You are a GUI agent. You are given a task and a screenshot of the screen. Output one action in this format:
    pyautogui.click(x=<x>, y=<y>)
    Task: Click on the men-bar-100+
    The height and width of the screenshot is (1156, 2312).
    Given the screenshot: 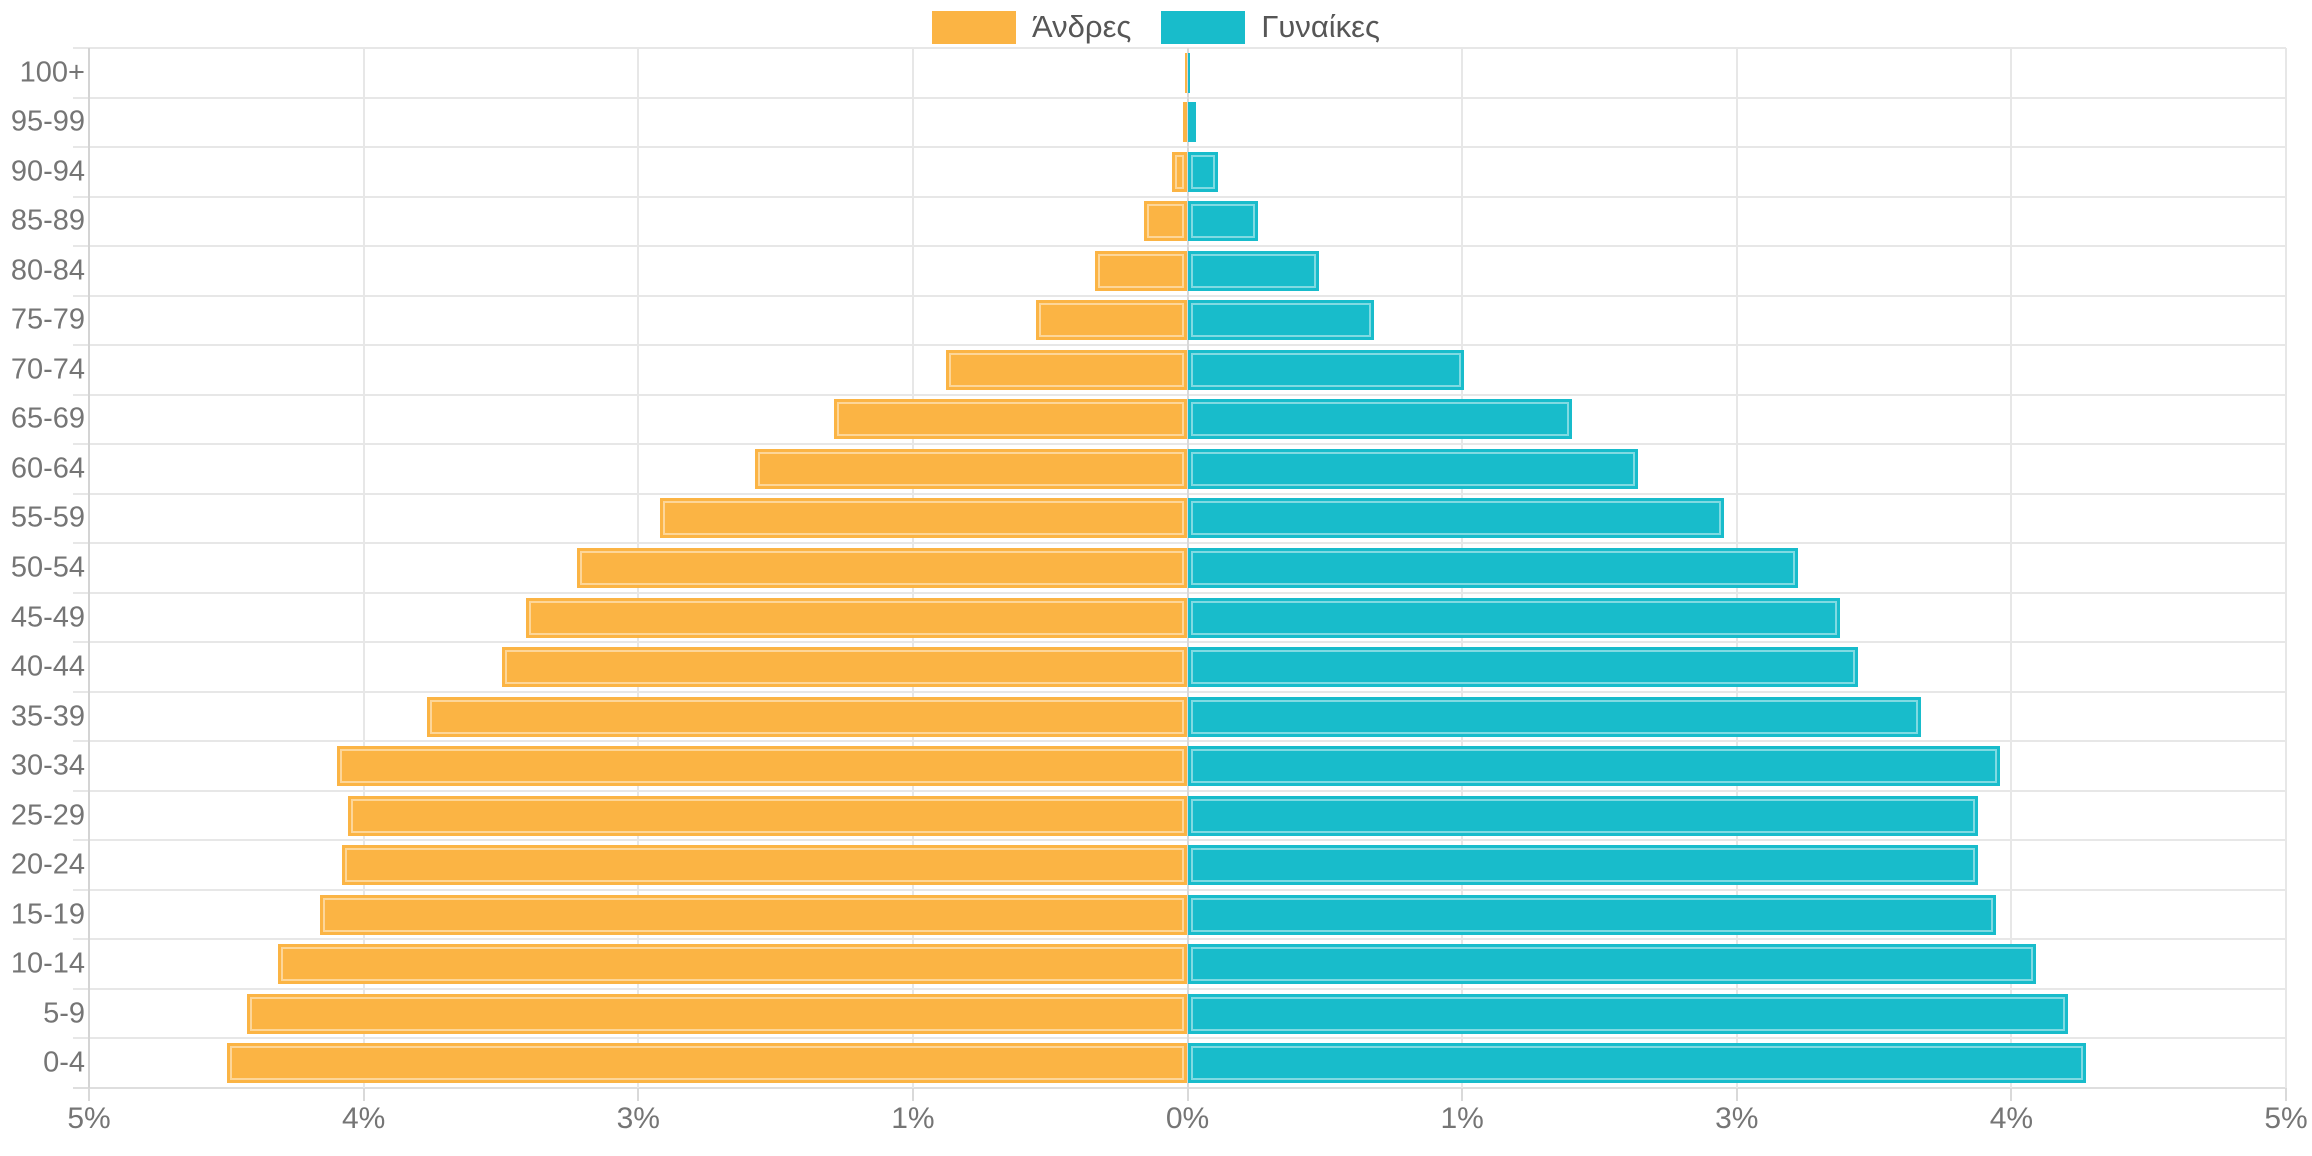 What is the action you would take?
    pyautogui.click(x=1186, y=72)
    